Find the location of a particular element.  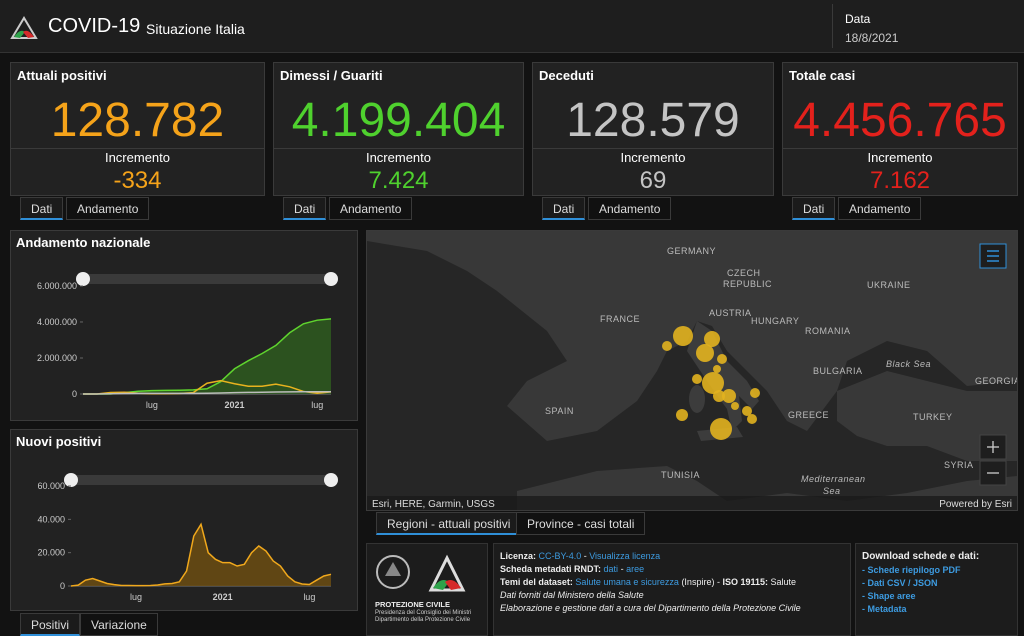

tab: Province - casi totali is located at coordinates (581, 523).